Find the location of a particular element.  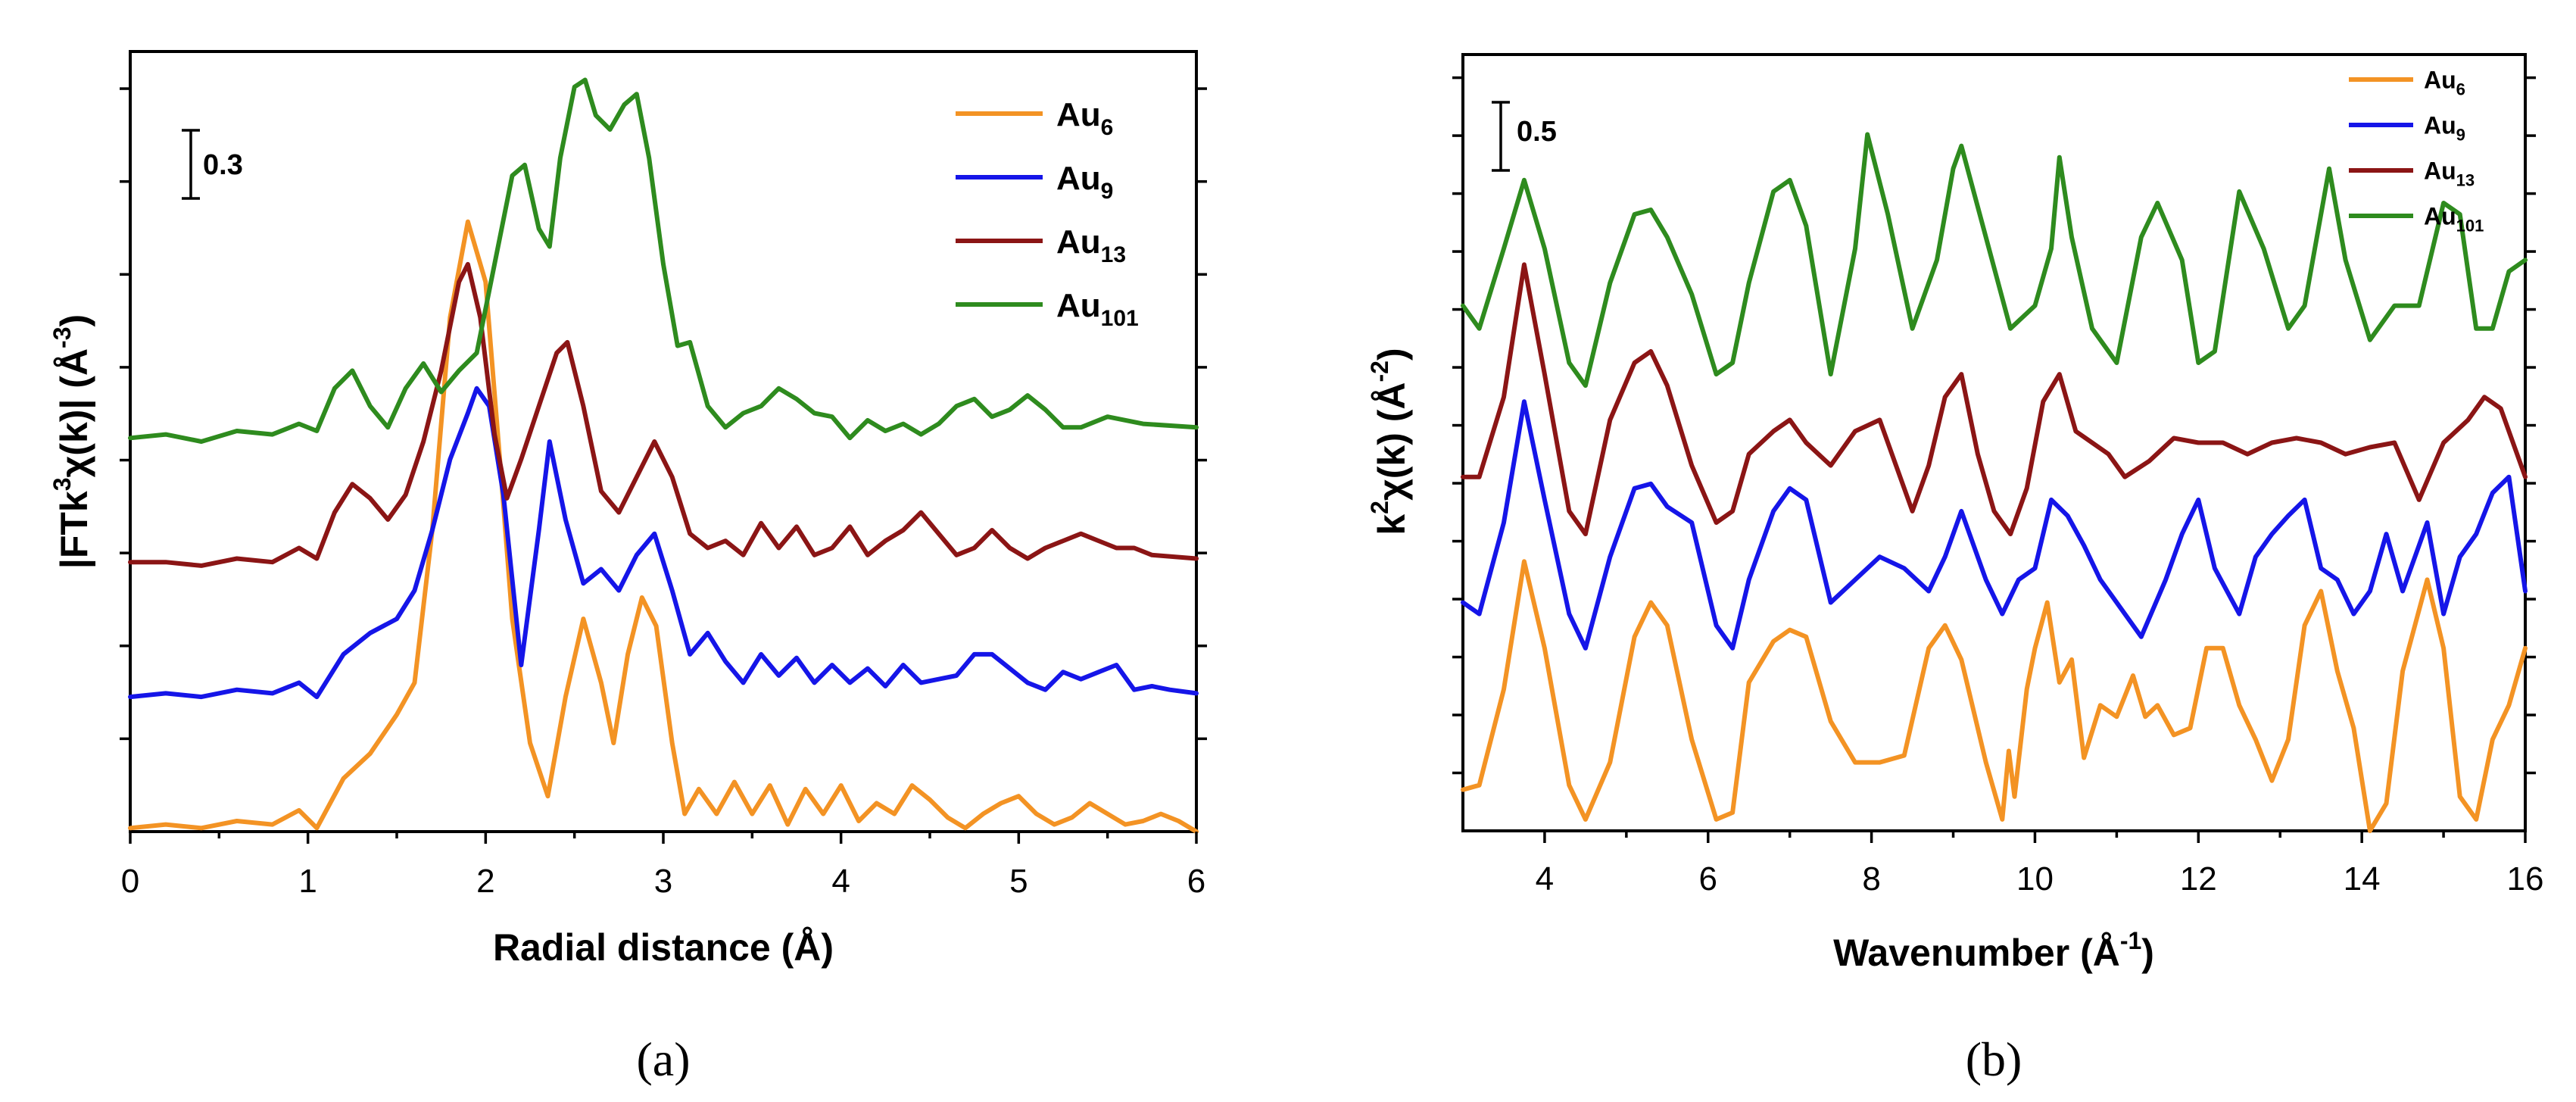

x-tick-label: 5 is located at coordinates (1018, 881).